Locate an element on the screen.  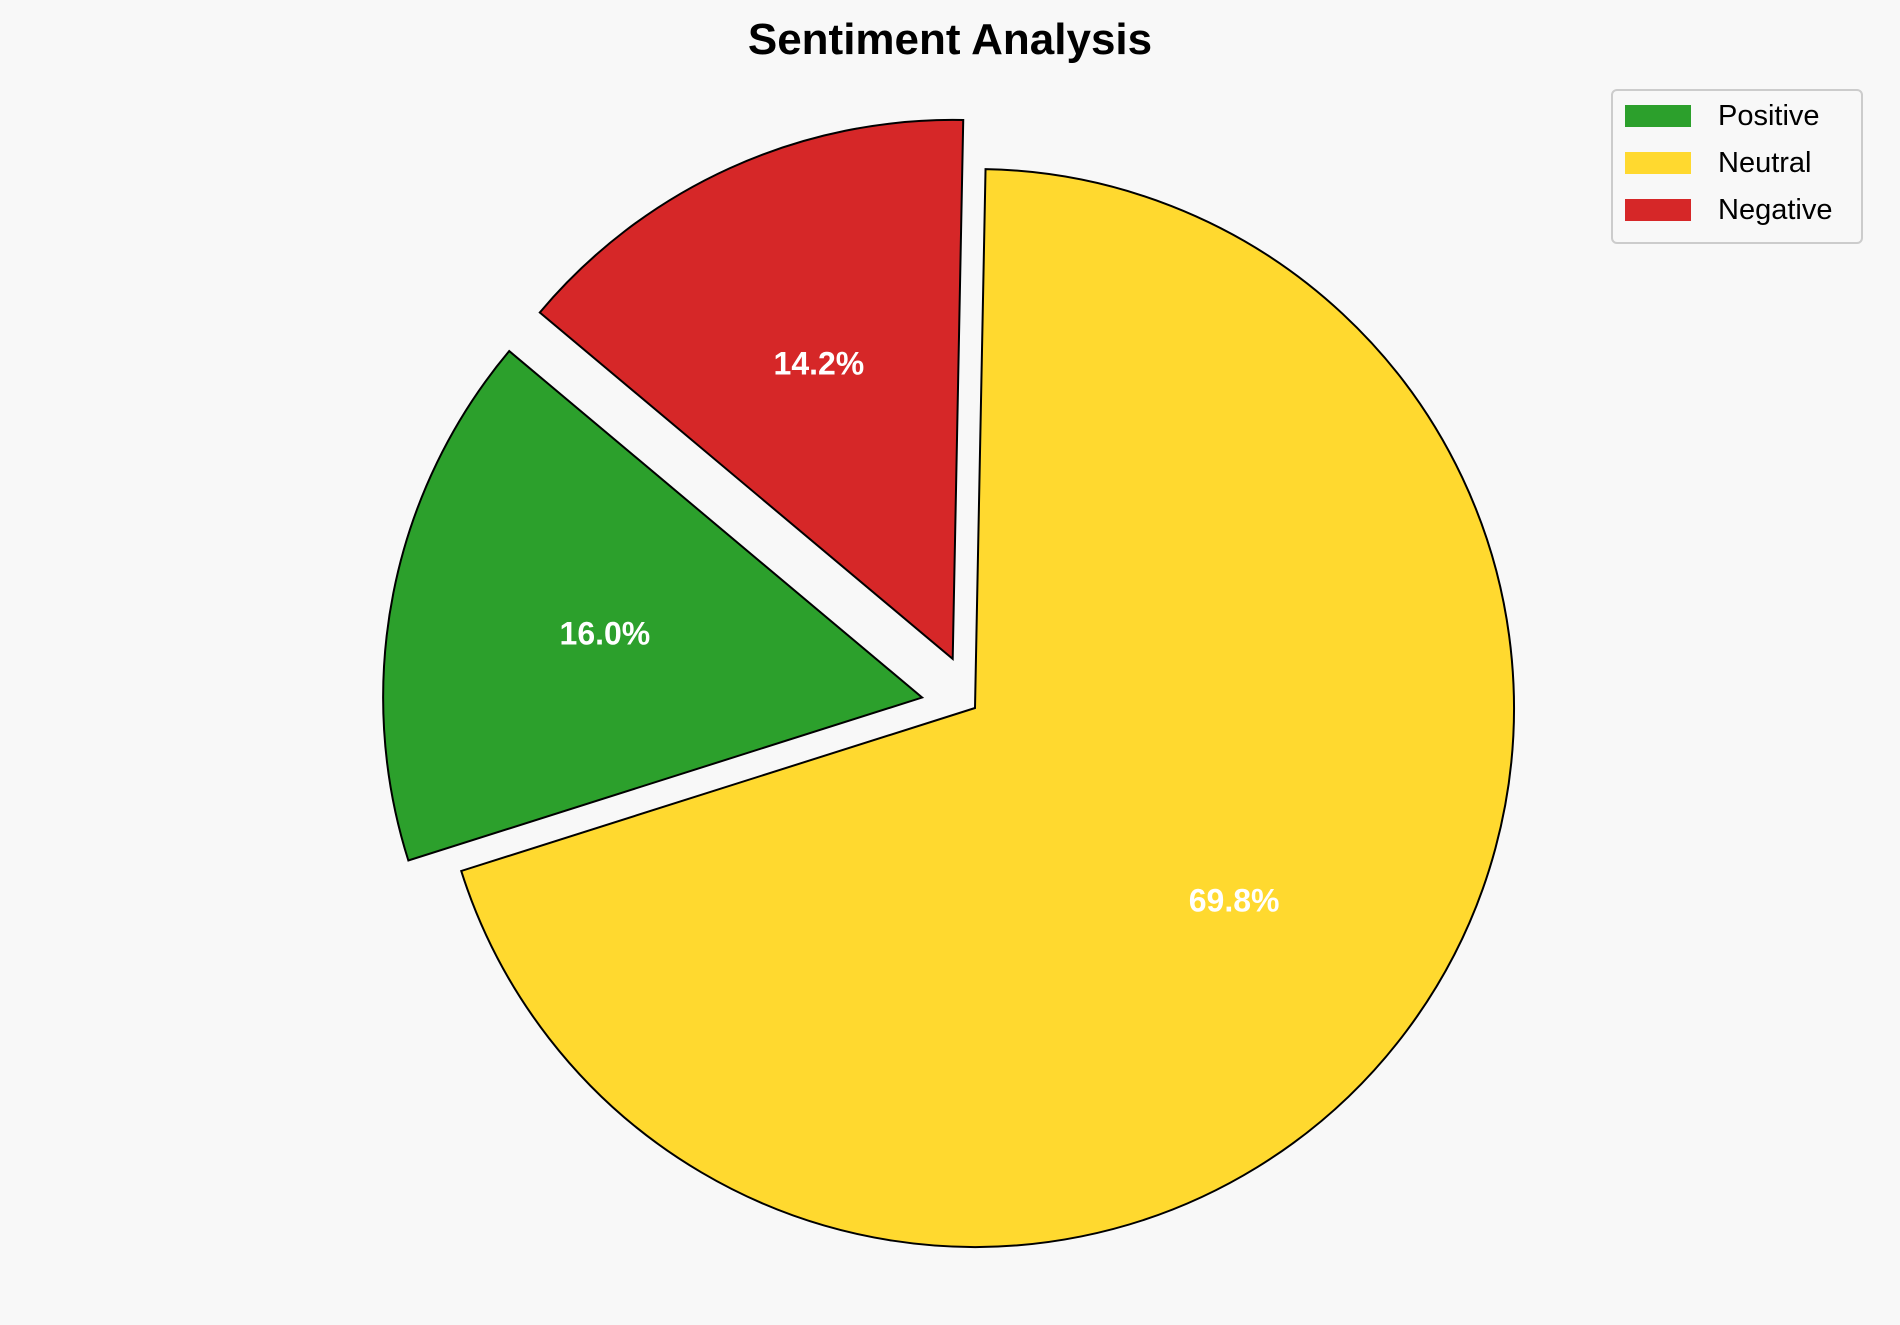
legend-label-negative: Negative is located at coordinates (1775, 210).